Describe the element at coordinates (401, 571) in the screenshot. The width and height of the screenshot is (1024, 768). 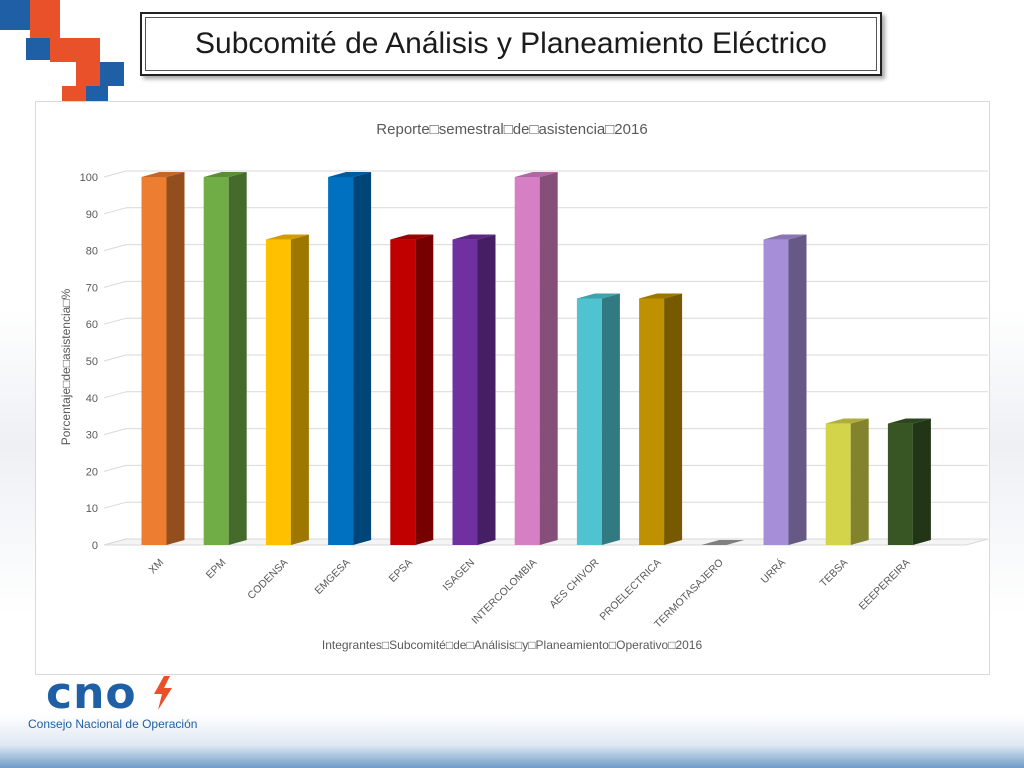
I see `x-tick-label: EPSA` at that location.